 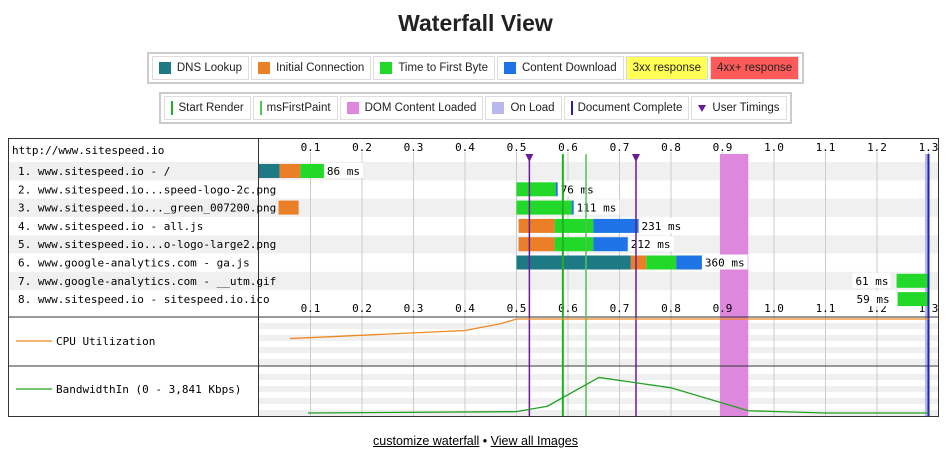 I want to click on legend-ttfb-swatch, so click(x=386, y=68).